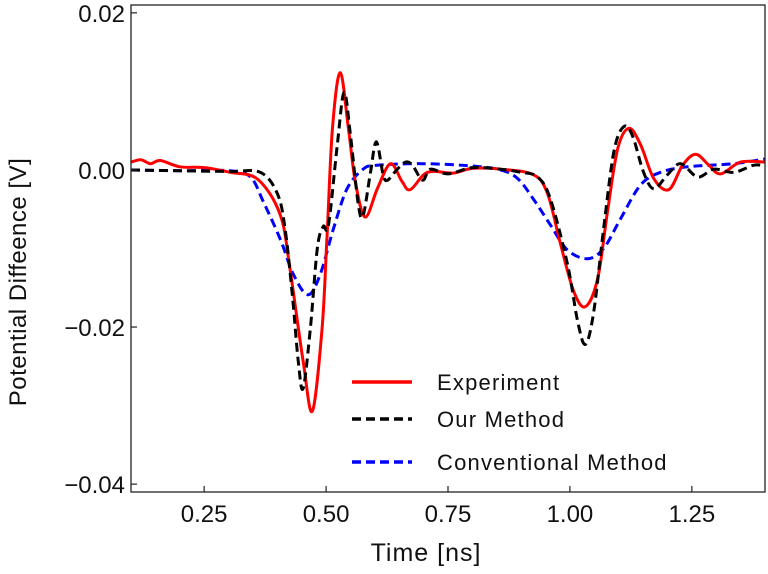 The image size is (768, 574). I want to click on x-tick-label: 0.75, so click(448, 514).